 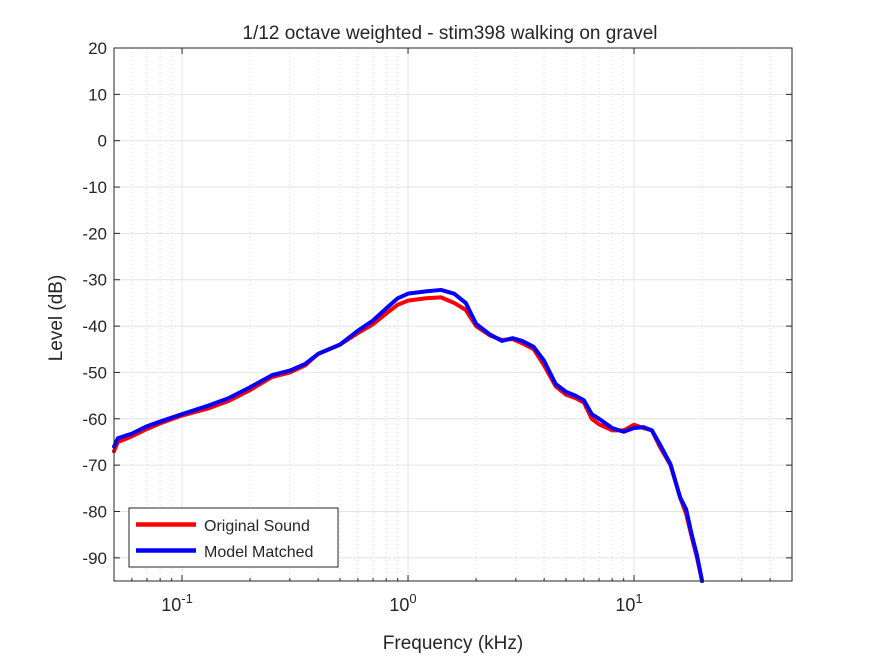 I want to click on y-axis-label: Level (dB), so click(x=56, y=318).